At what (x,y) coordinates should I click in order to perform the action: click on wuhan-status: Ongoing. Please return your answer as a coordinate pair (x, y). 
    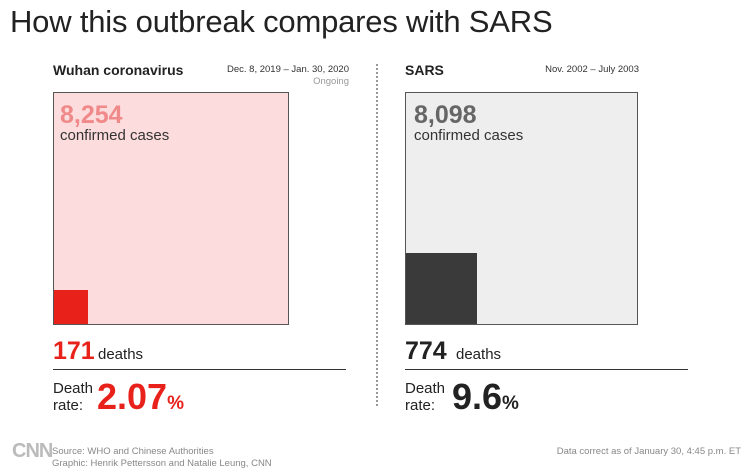
    Looking at the image, I should click on (331, 81).